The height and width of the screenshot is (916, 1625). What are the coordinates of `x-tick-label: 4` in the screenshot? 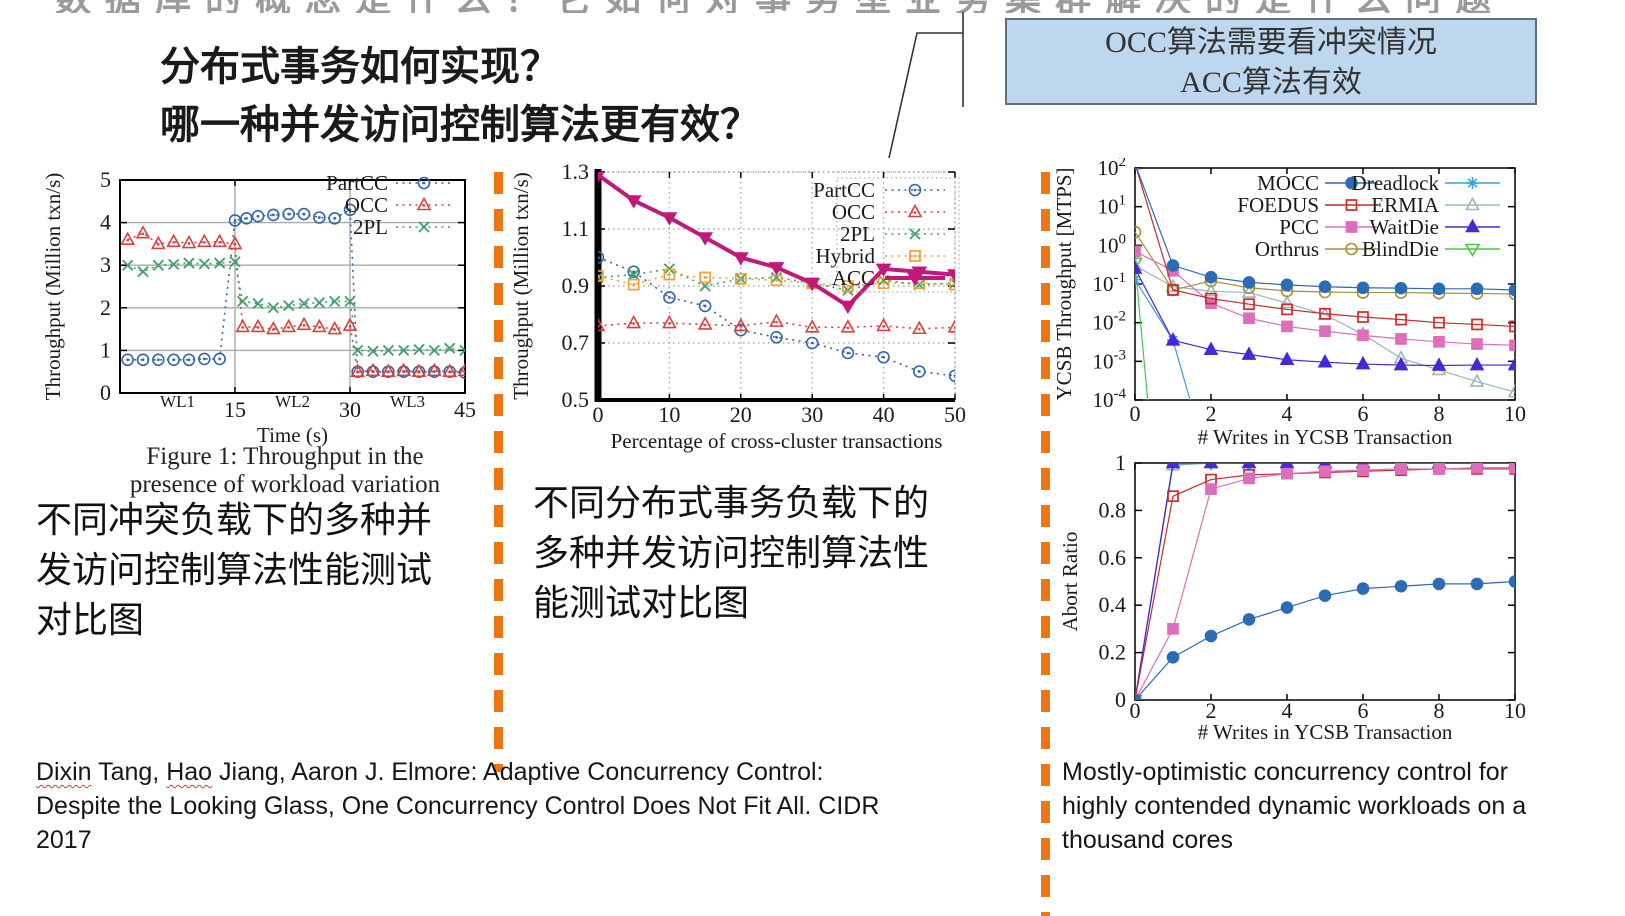 It's located at (1287, 710).